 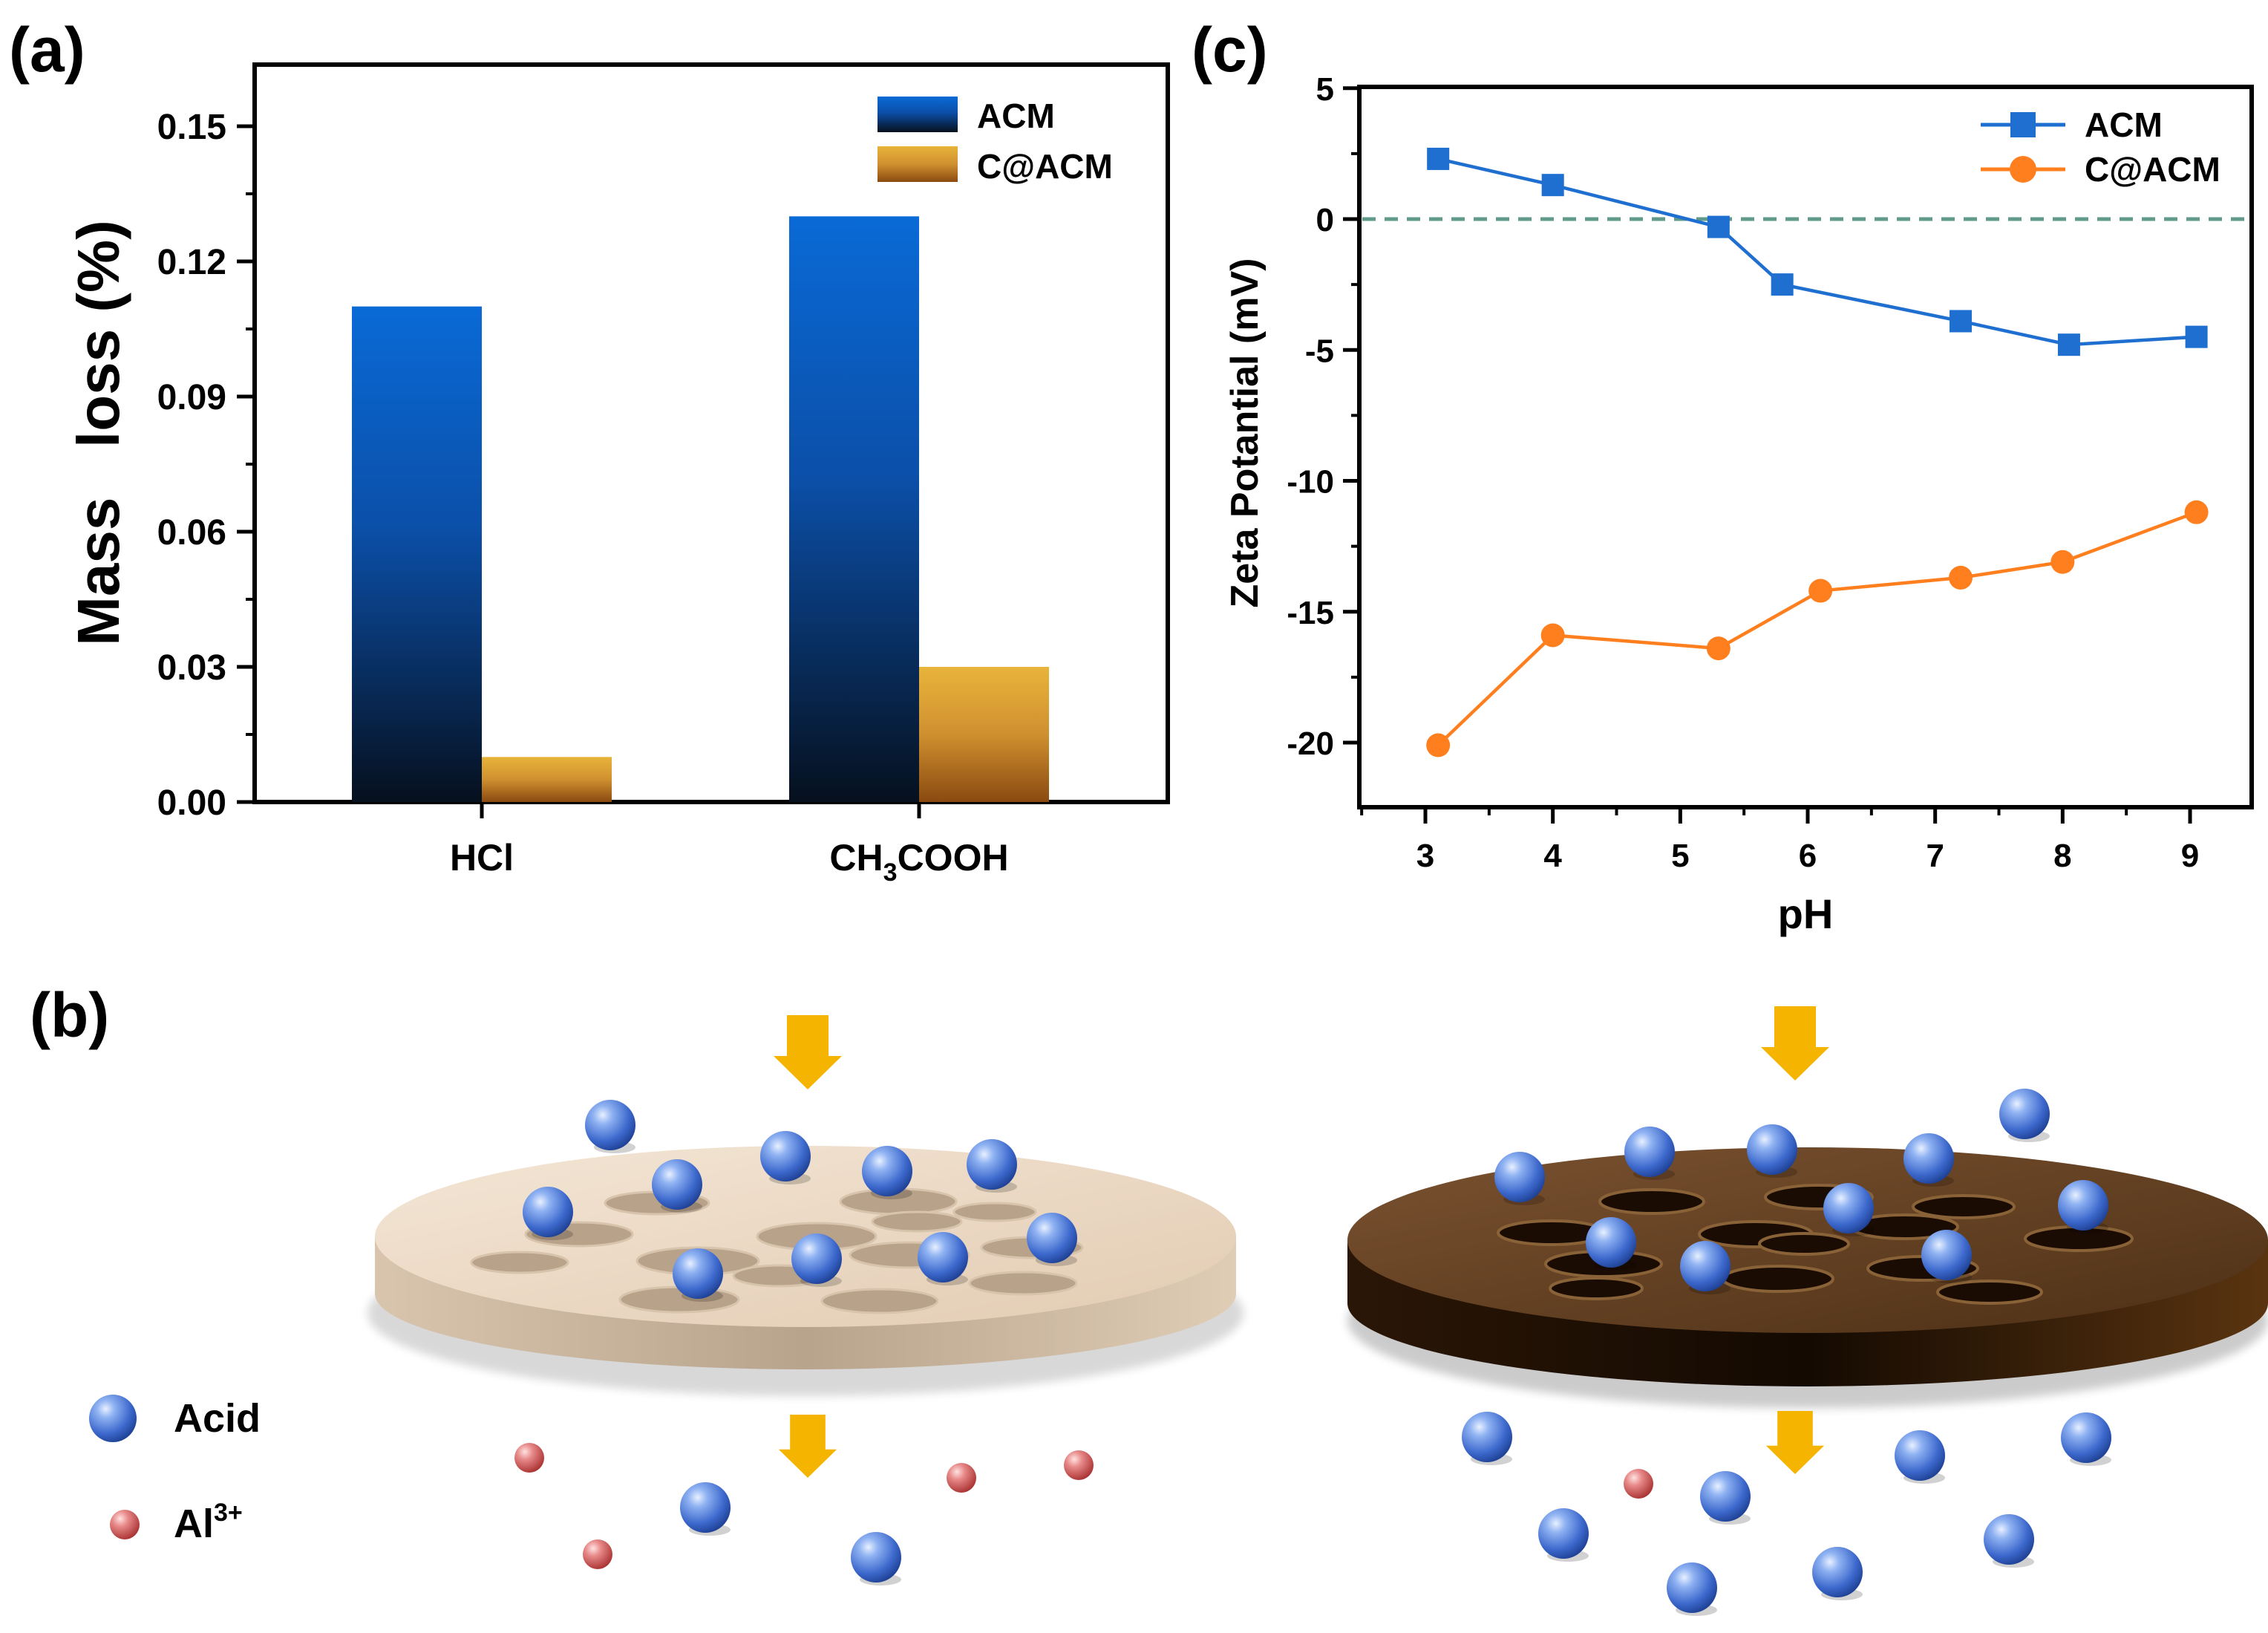 What do you see at coordinates (2190, 856) in the screenshot?
I see `x-tick-label: 9` at bounding box center [2190, 856].